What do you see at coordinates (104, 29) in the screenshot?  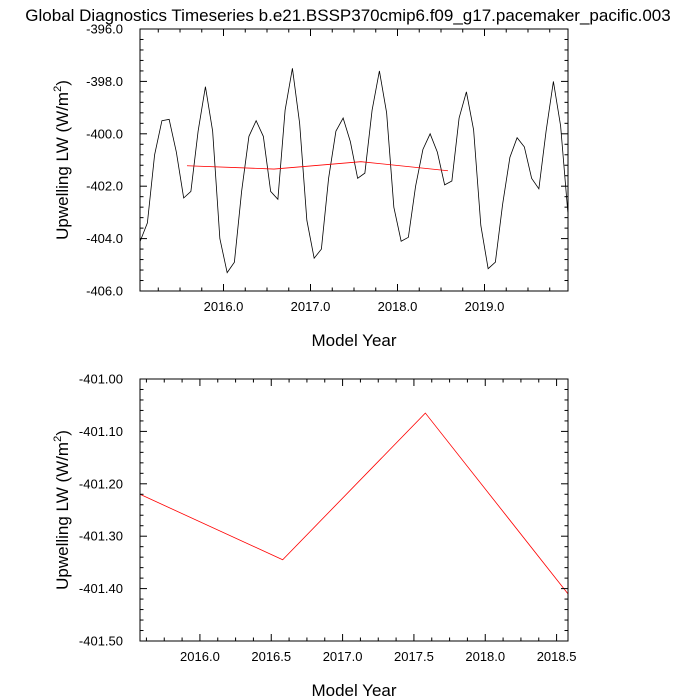 I see `y-tick-label-top-5: -396.0` at bounding box center [104, 29].